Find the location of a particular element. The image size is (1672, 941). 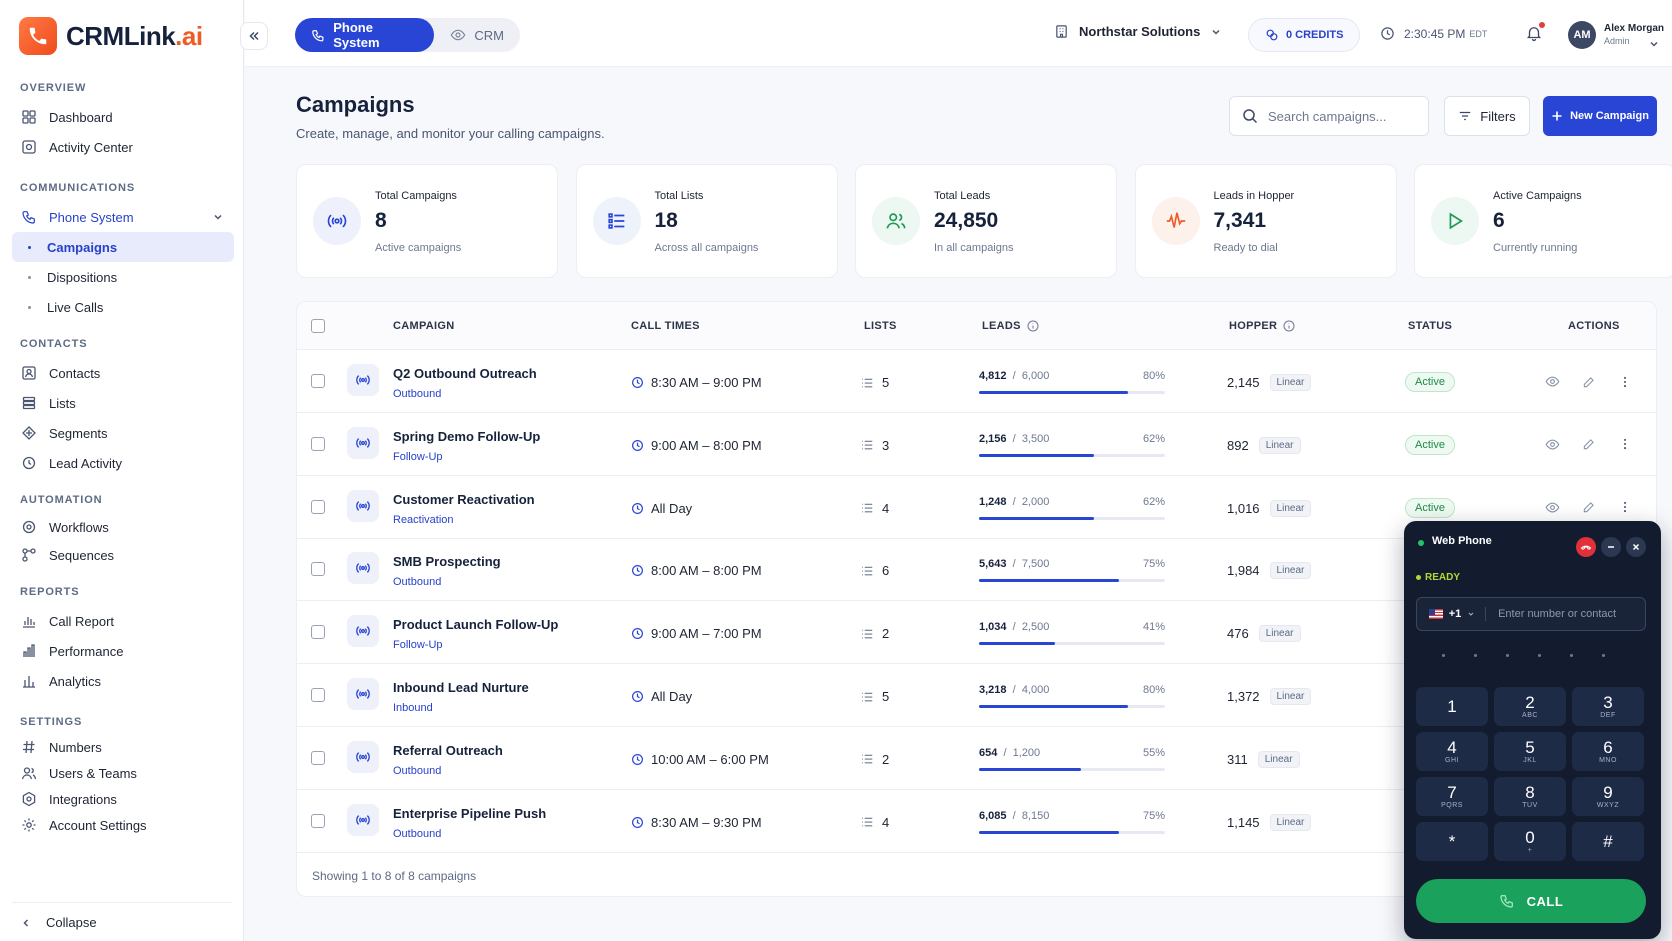

sidebar-item-activity-center: Activity Center is located at coordinates (123, 147).